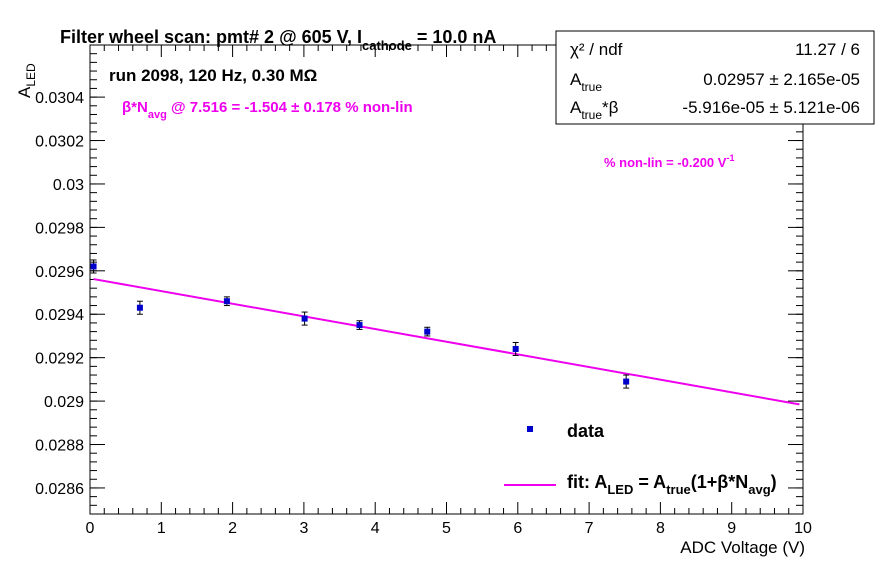  What do you see at coordinates (26, 80) in the screenshot?
I see `y-axis-label: ALED` at bounding box center [26, 80].